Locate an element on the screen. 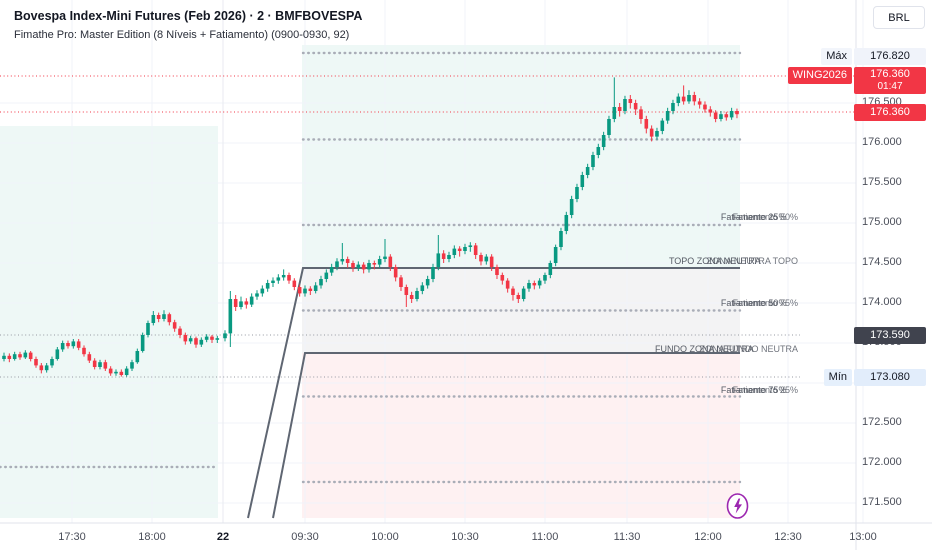  high-price-badge: Máx 176.820 is located at coordinates (873, 56).